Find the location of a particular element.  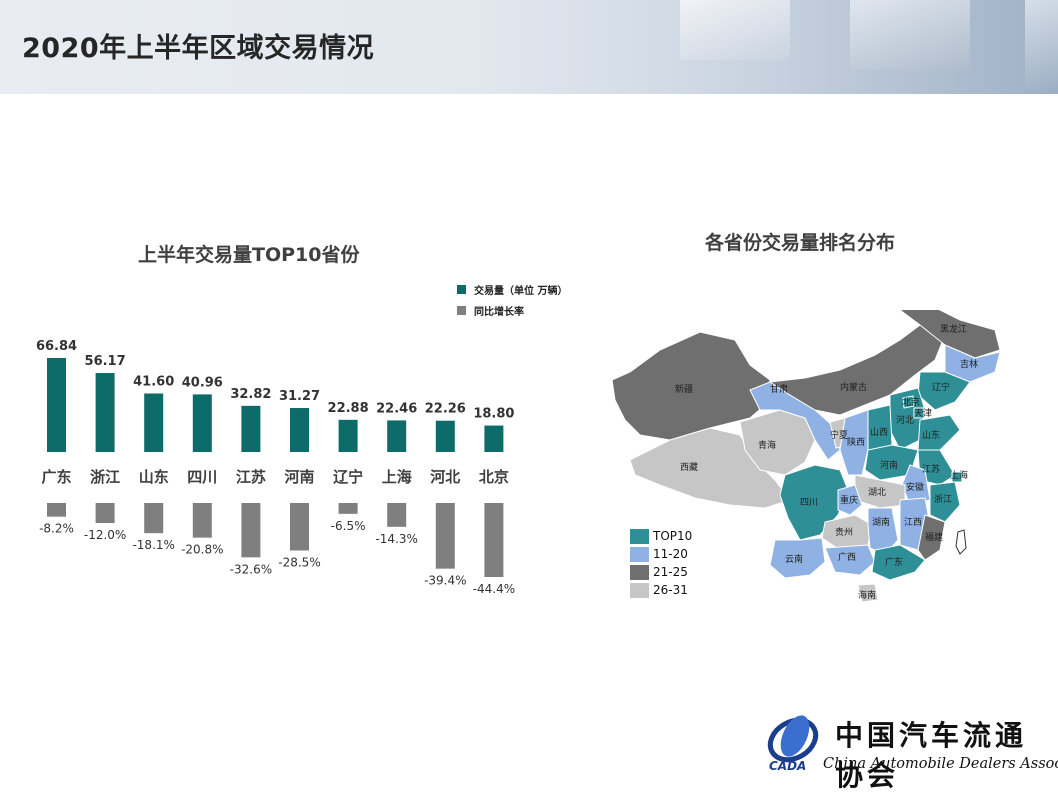

legend-volume: 交易量（单位 万辆） is located at coordinates (512, 289).